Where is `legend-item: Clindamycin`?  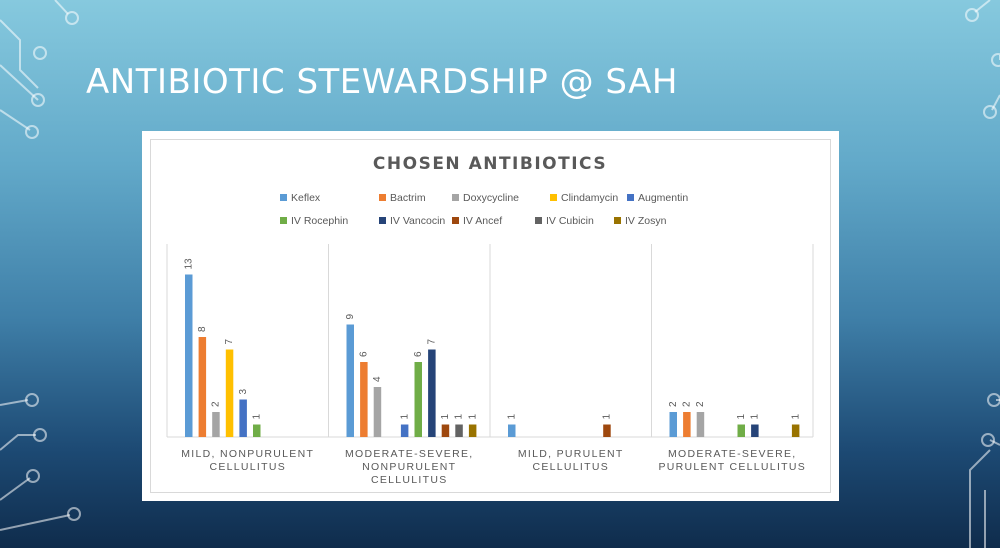 legend-item: Clindamycin is located at coordinates (584, 198).